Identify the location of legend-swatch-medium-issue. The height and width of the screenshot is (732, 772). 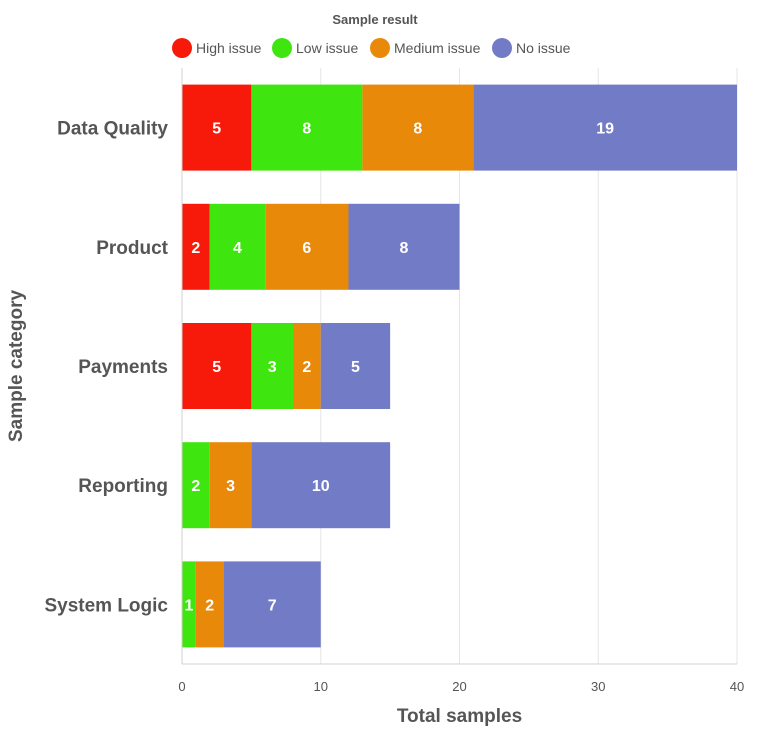
(380, 48).